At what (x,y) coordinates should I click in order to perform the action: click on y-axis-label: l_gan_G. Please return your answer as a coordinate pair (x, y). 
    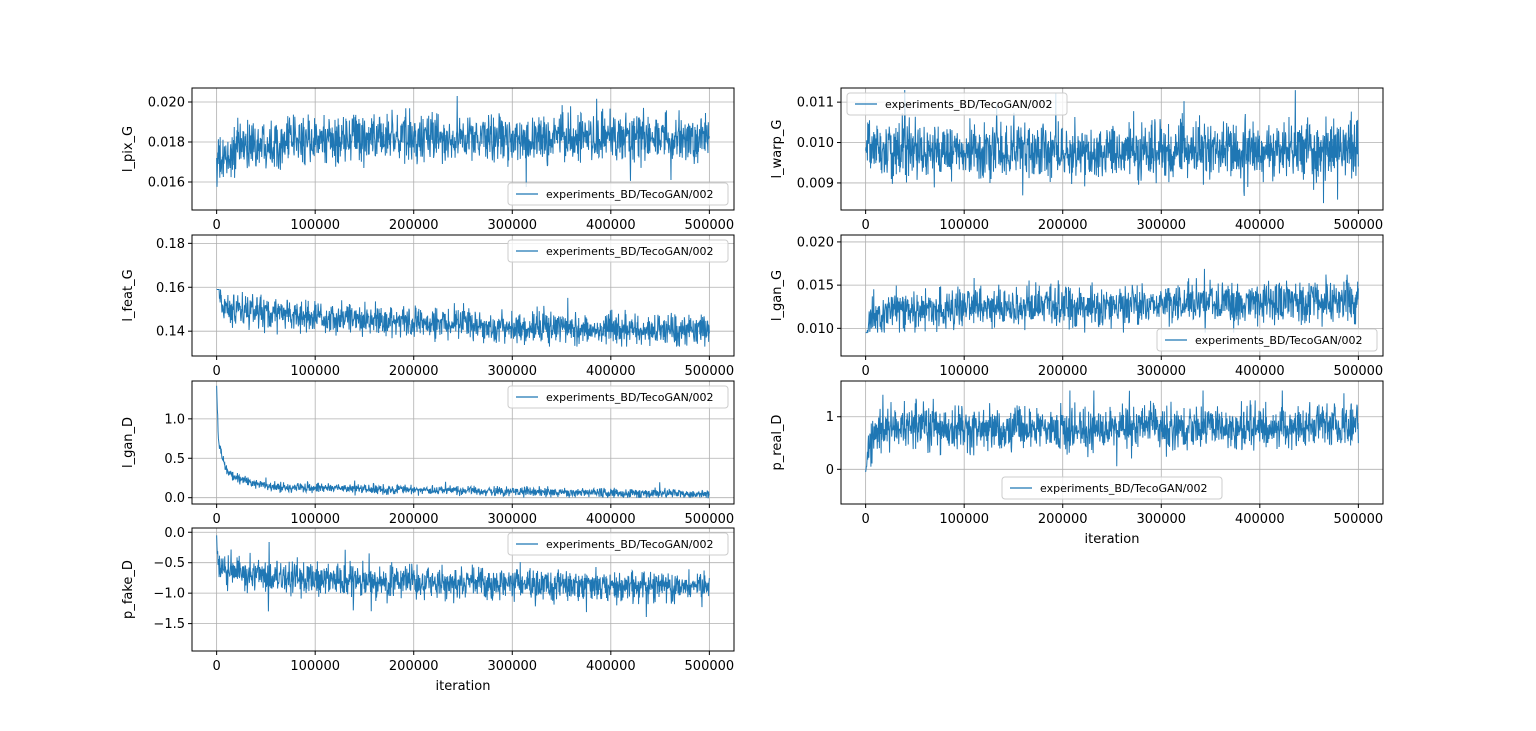
    Looking at the image, I should click on (777, 295).